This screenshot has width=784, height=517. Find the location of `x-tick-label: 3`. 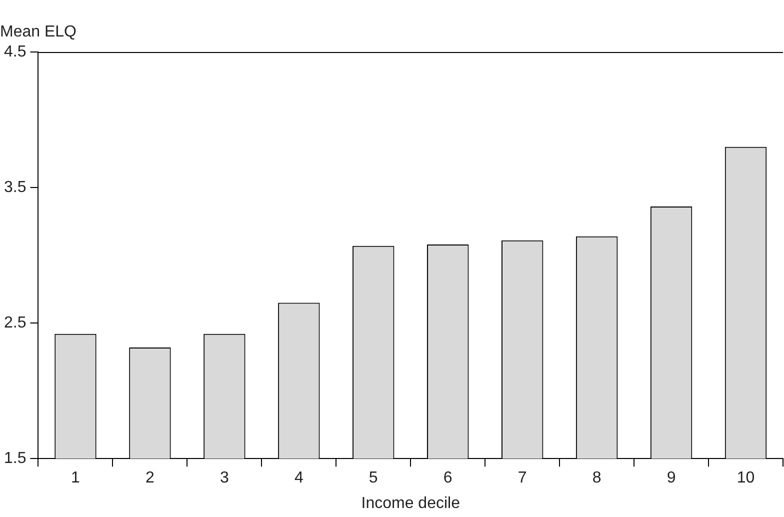

x-tick-label: 3 is located at coordinates (224, 478).